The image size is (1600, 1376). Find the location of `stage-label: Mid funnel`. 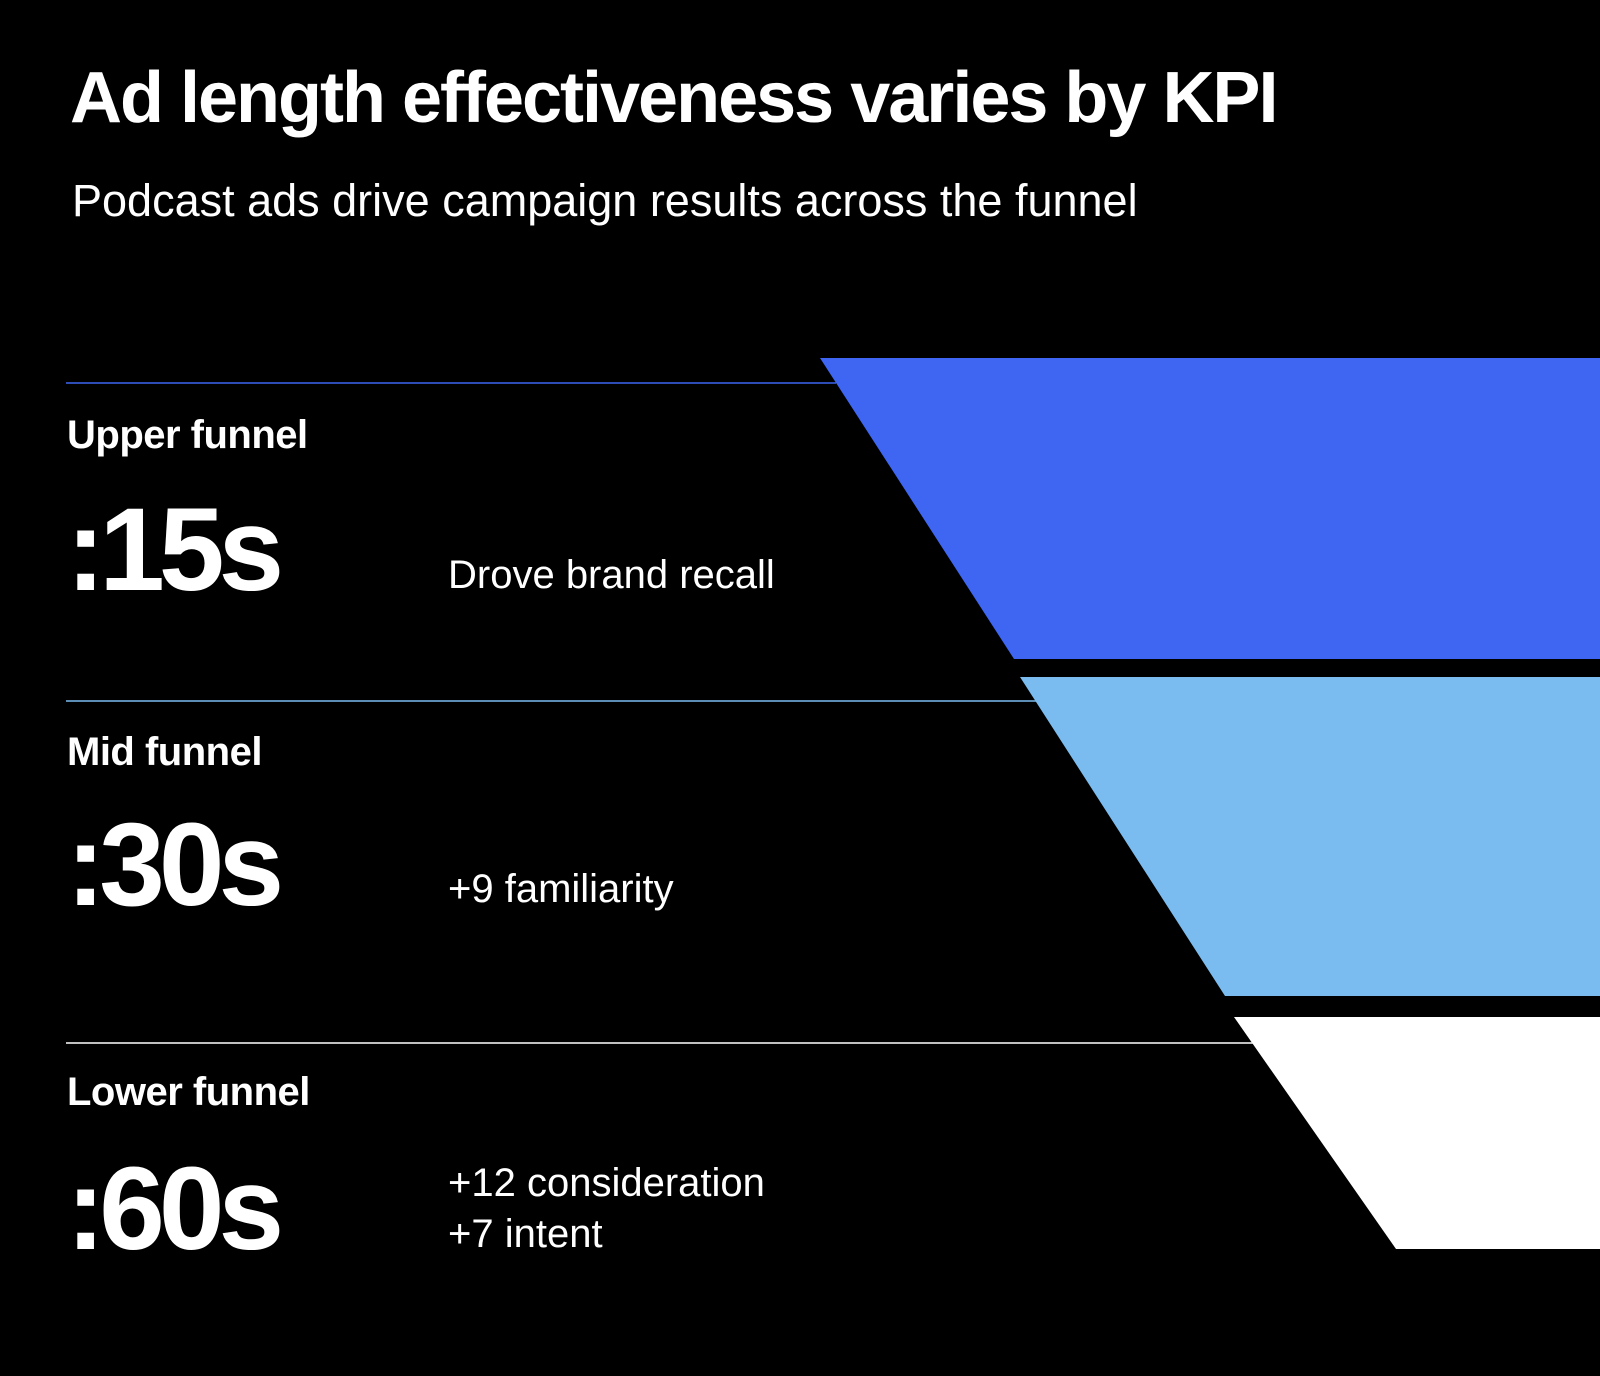

stage-label: Mid funnel is located at coordinates (164, 752).